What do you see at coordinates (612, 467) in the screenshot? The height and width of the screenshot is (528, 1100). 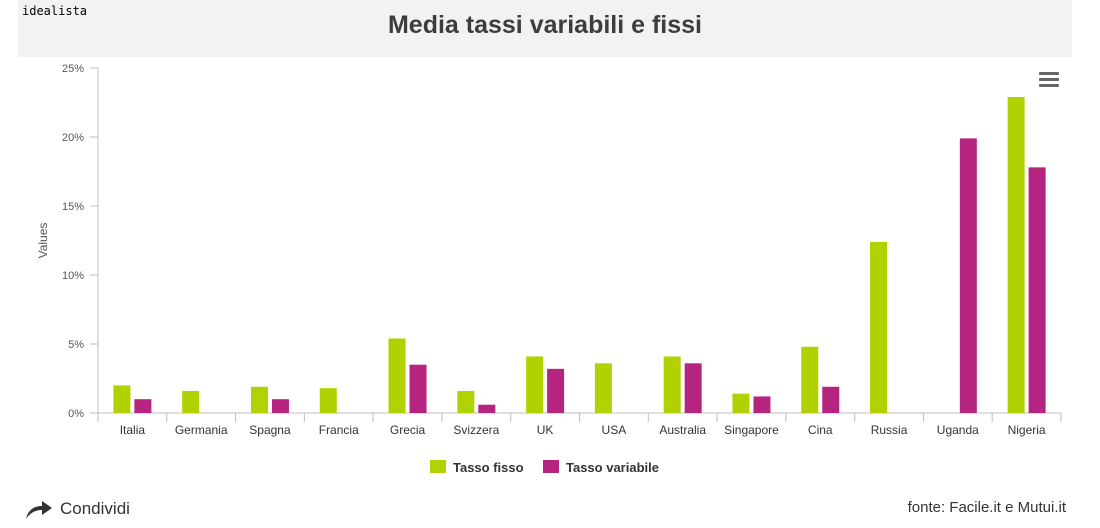 I see `legend-label: Tasso variabile` at bounding box center [612, 467].